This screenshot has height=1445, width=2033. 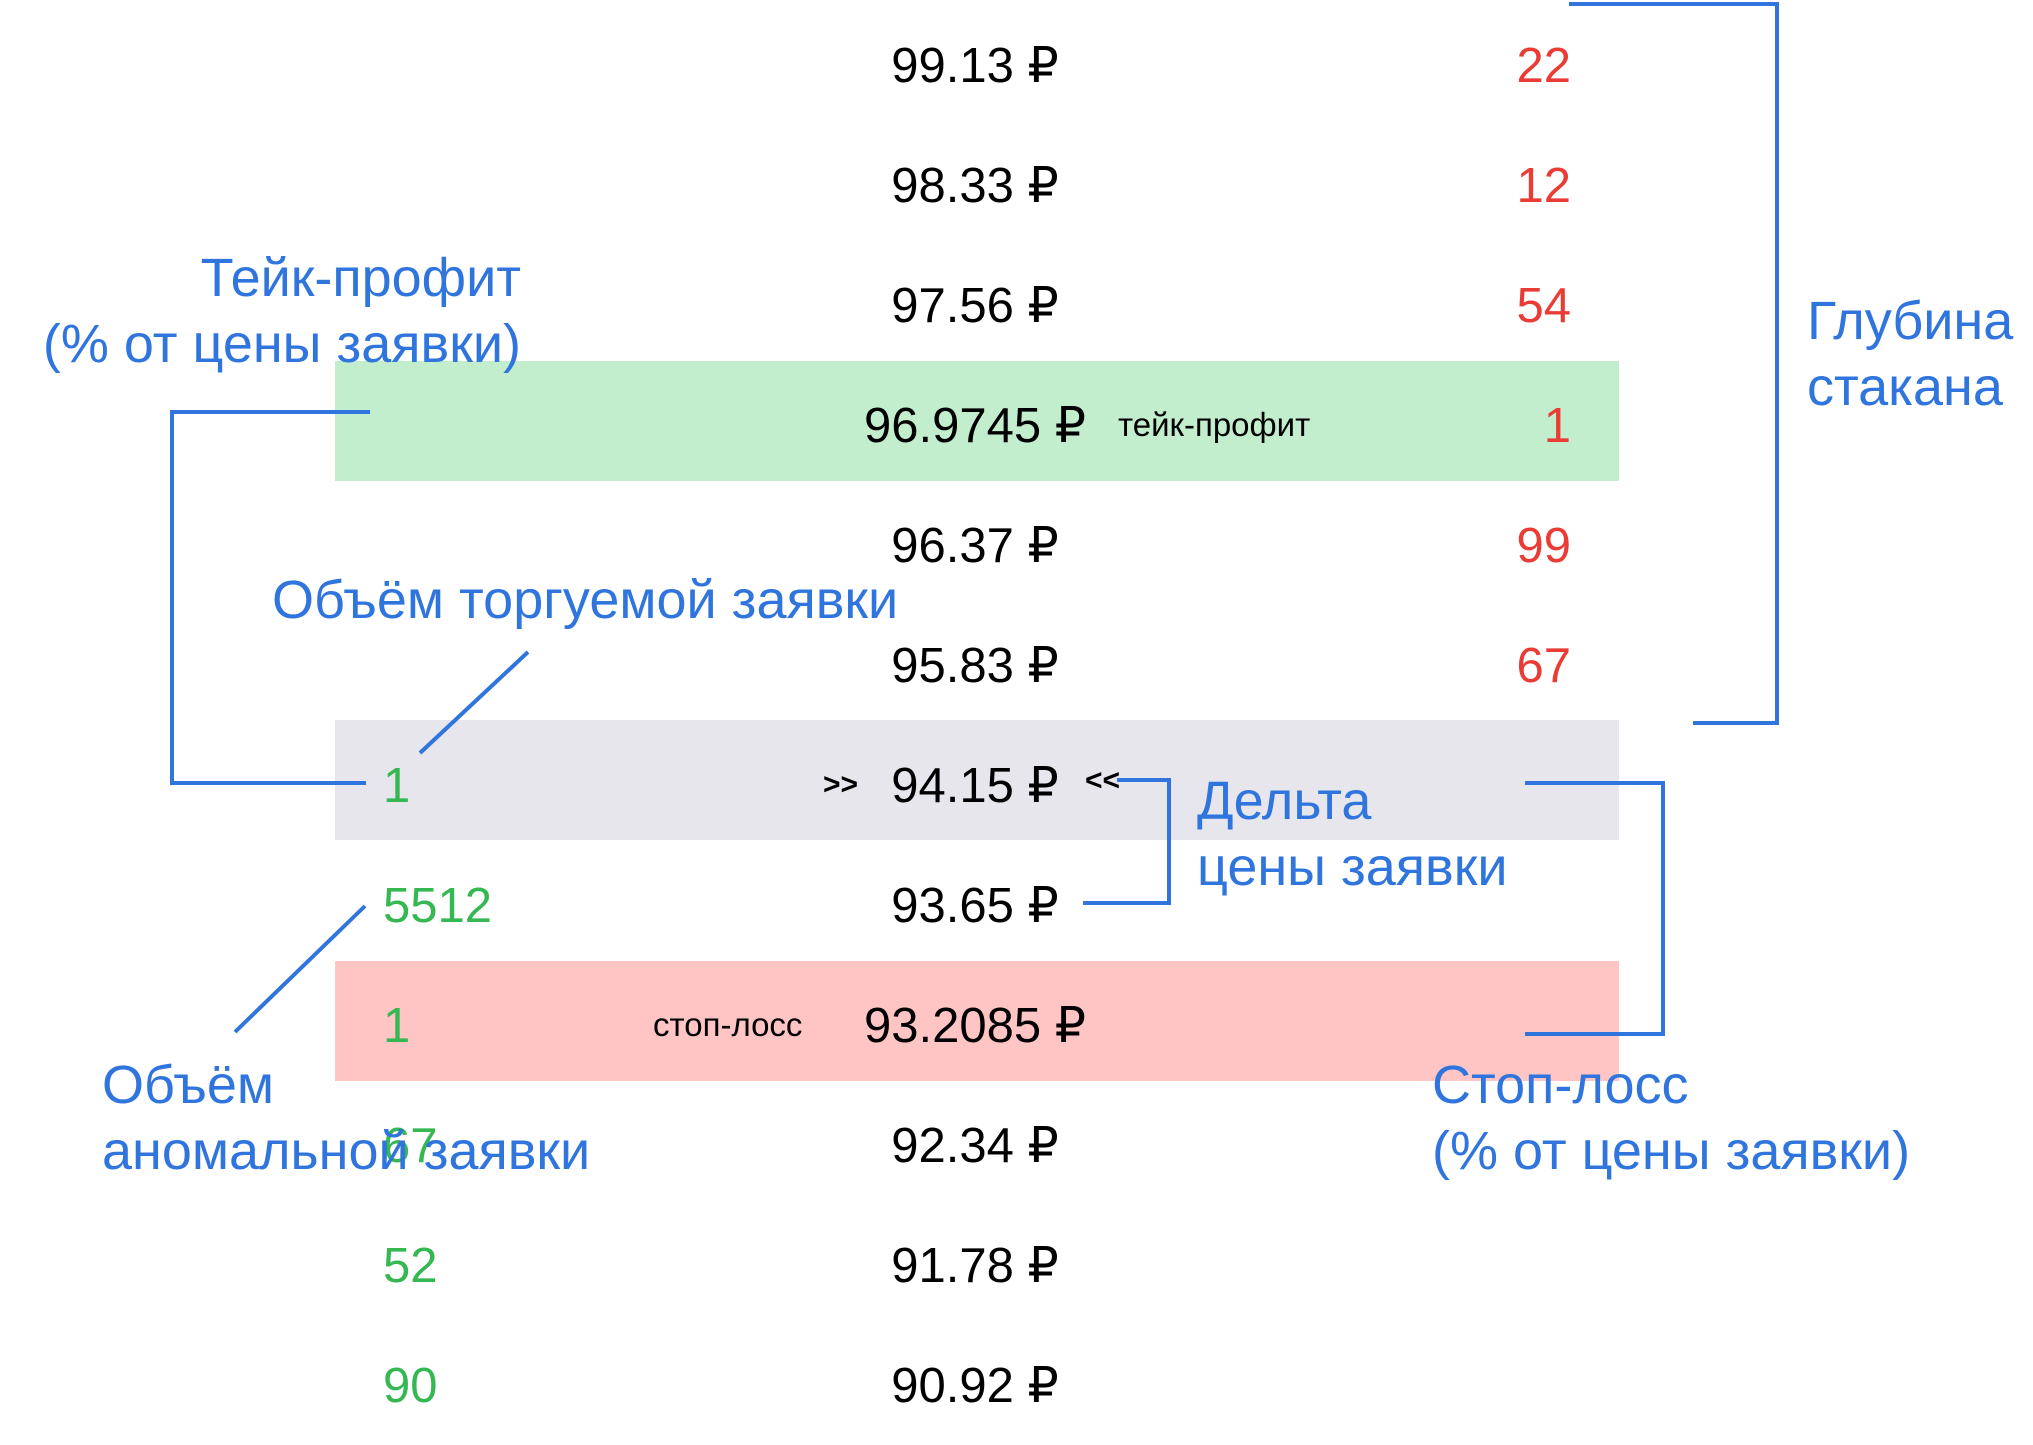 I want to click on ask-volume: 99, so click(x=1543, y=546).